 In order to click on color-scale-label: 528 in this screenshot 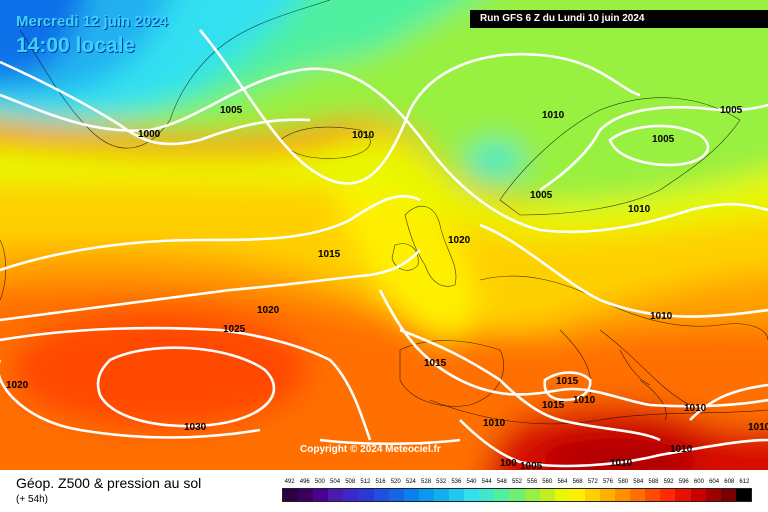, I will do `click(426, 482)`.